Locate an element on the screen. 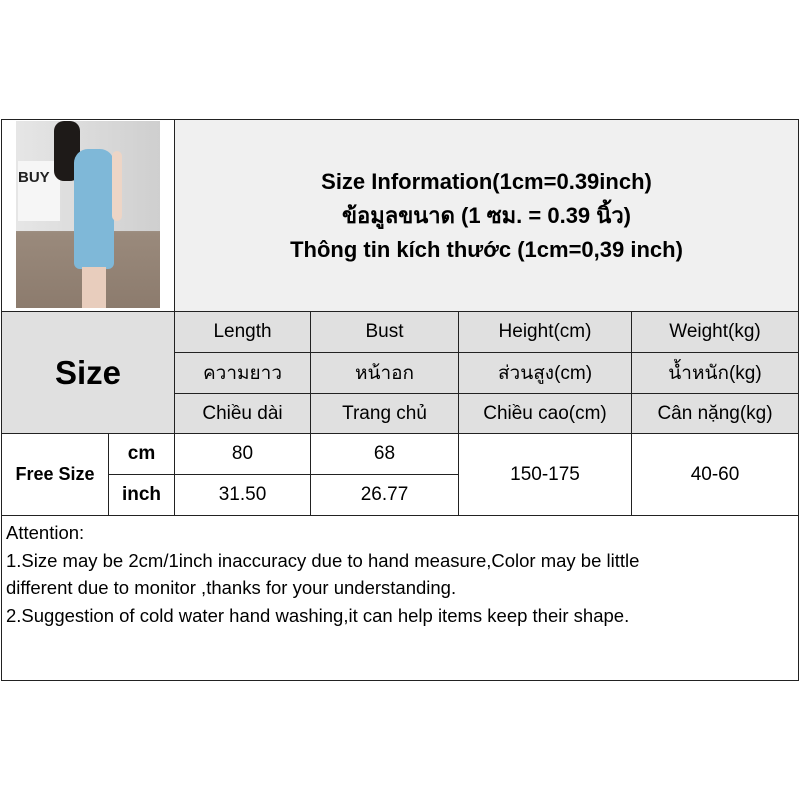 The width and height of the screenshot is (800, 800). title-thai: ข้อมูลขนาด (1 ซม. = 0.39 นิ้ว) is located at coordinates (486, 215).